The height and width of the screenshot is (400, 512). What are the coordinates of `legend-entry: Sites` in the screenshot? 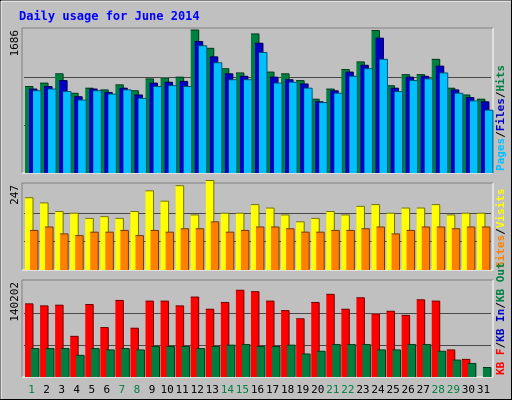 It's located at (500, 251).